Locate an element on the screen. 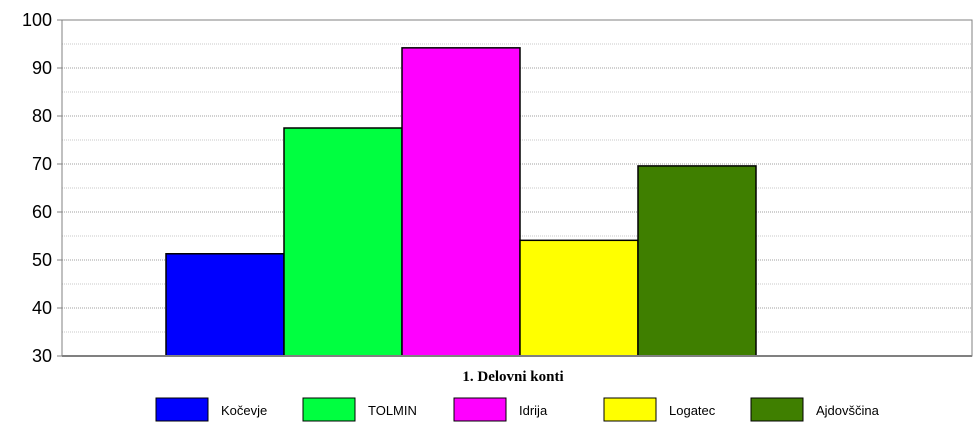 This screenshot has width=974, height=423. bar-tolmin is located at coordinates (343, 242).